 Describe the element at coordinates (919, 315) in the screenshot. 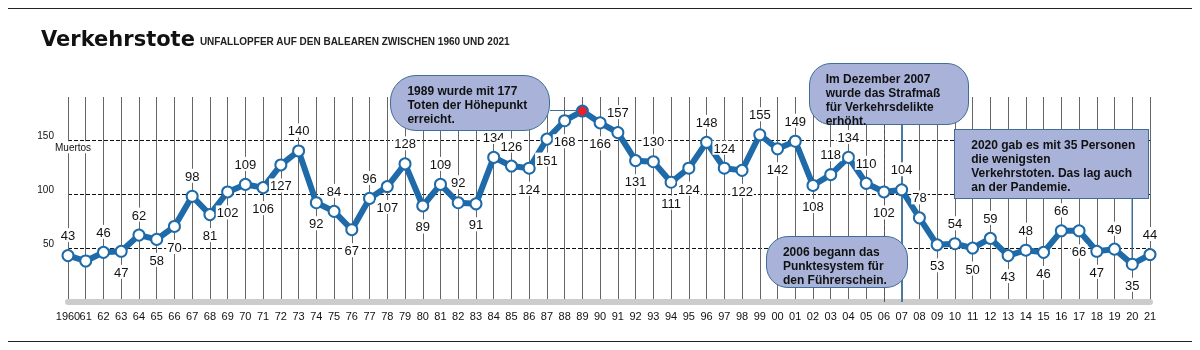

I see `x-tick-label: 08` at that location.